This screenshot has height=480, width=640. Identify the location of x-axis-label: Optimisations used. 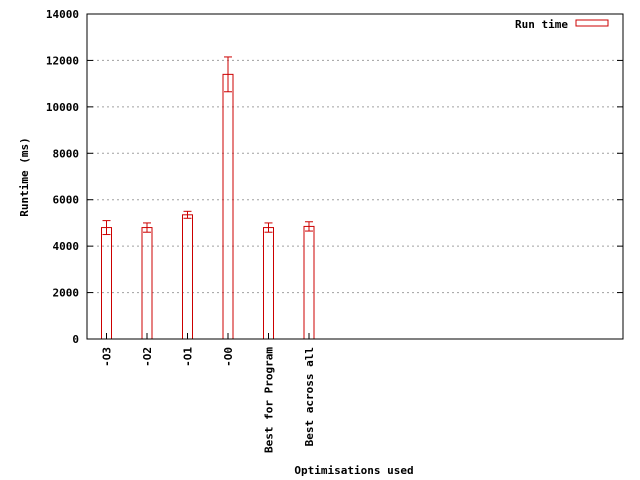
(353, 470).